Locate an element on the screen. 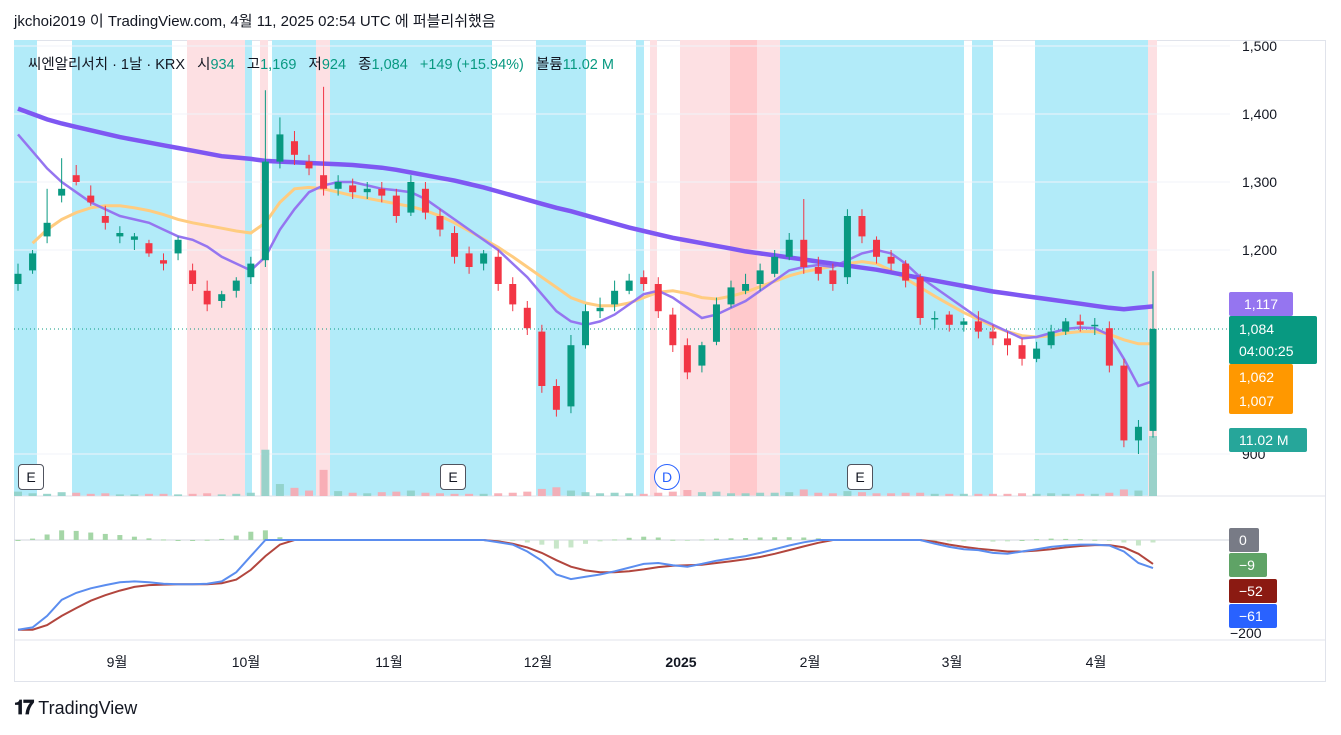  macd-signal-tag: −52 is located at coordinates (1253, 591).